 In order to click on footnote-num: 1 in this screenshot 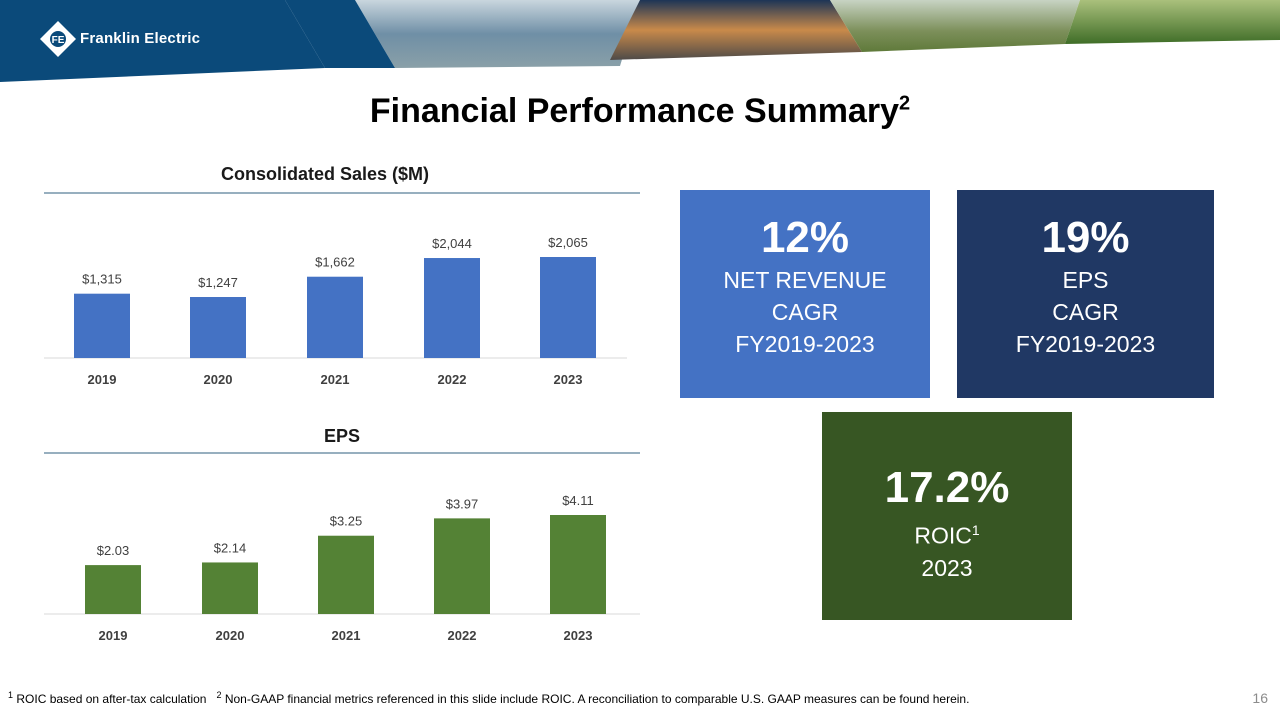, I will do `click(11, 695)`.